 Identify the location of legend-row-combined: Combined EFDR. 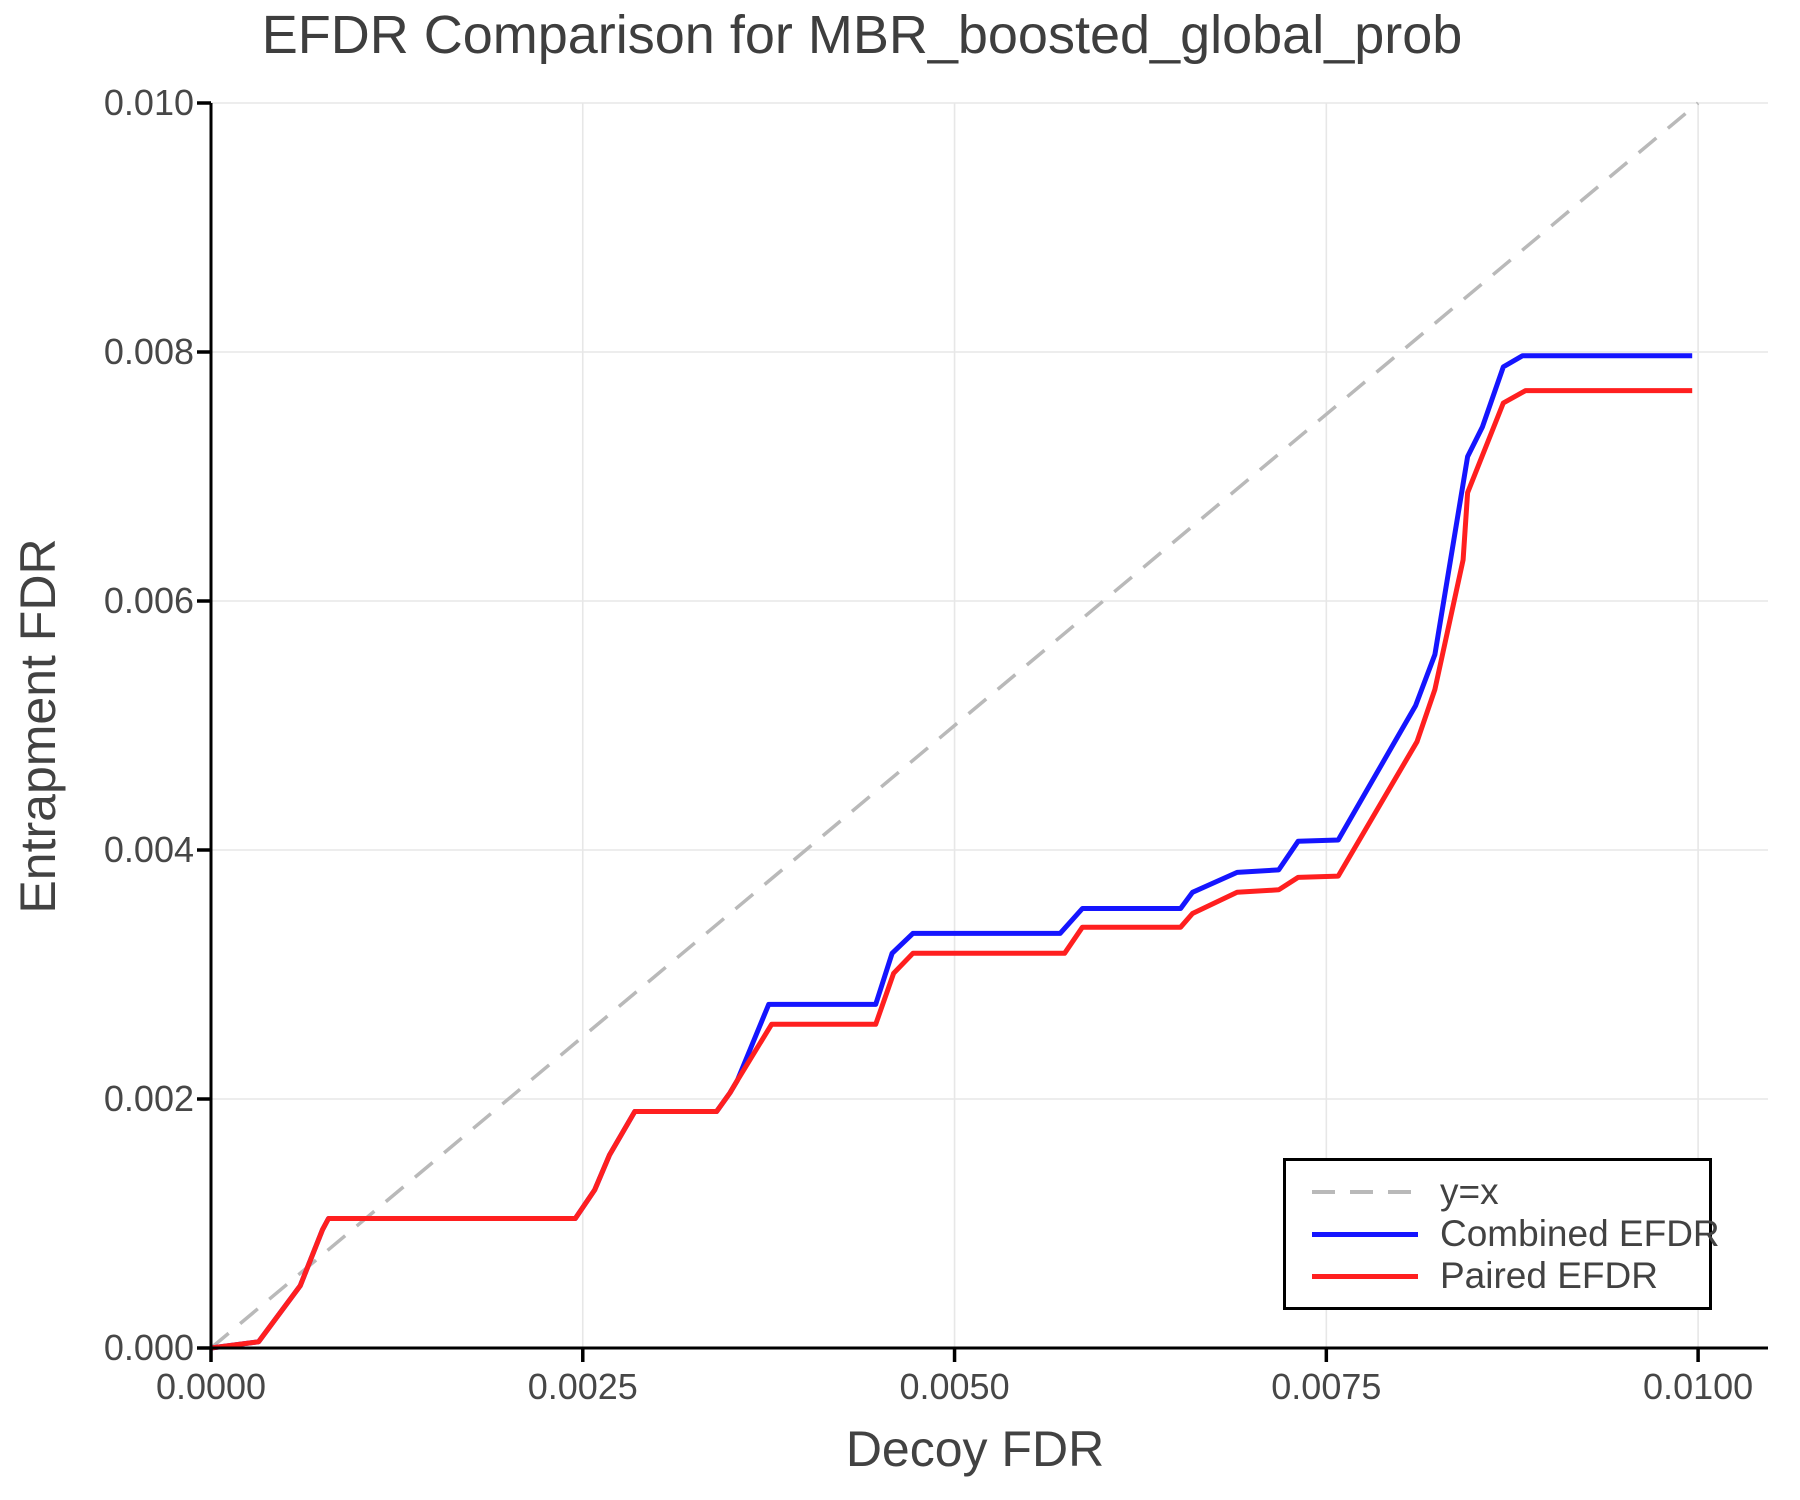
(1516, 1234).